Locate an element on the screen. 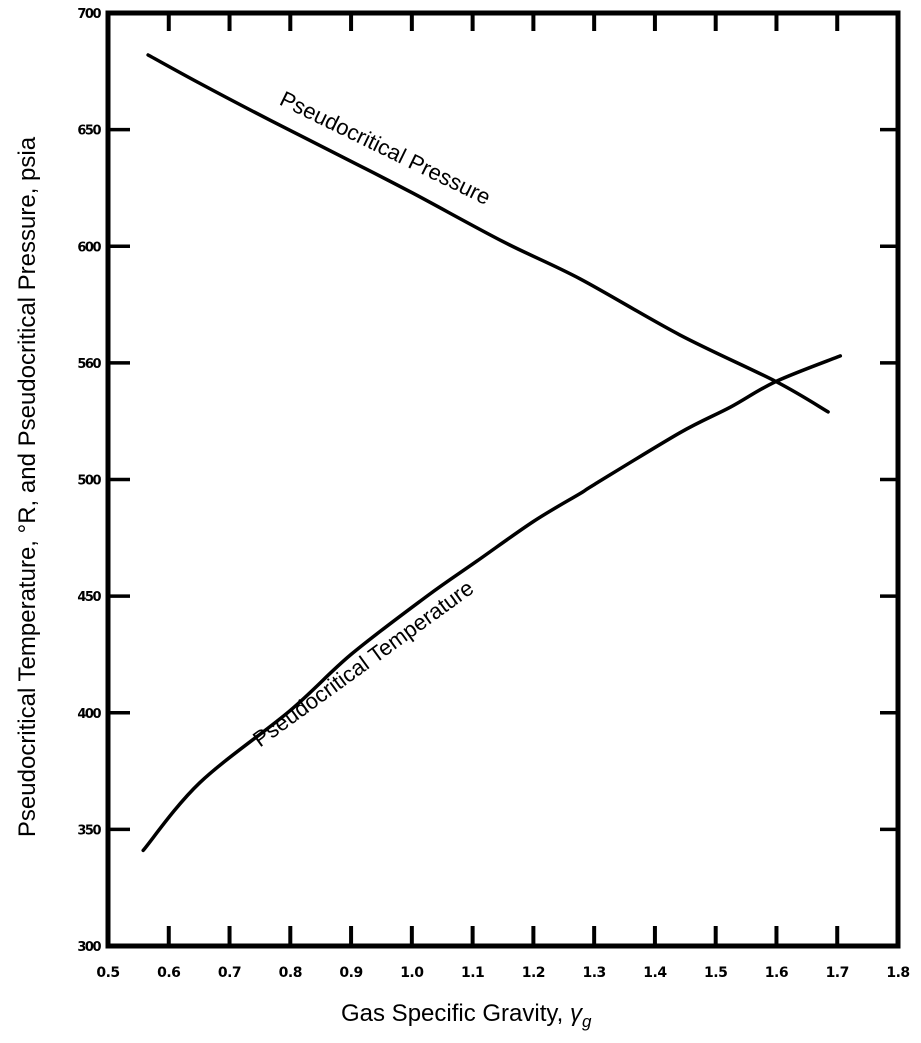 The width and height of the screenshot is (921, 1043). x-axis-title: Gas Specific Gravity, γg is located at coordinates (466, 1015).